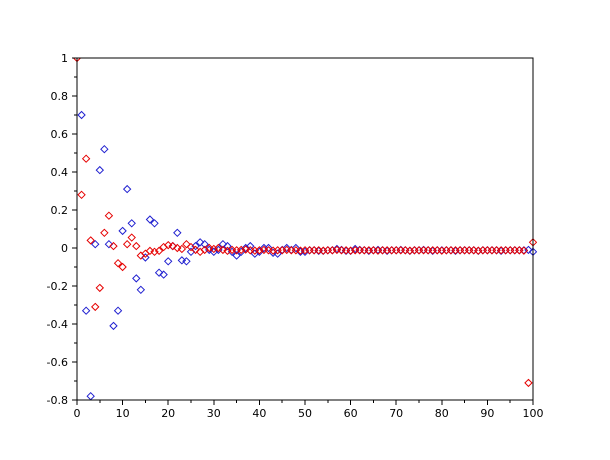  Describe the element at coordinates (64, 58) in the screenshot. I see `y-axis-tick-label: 1` at that location.